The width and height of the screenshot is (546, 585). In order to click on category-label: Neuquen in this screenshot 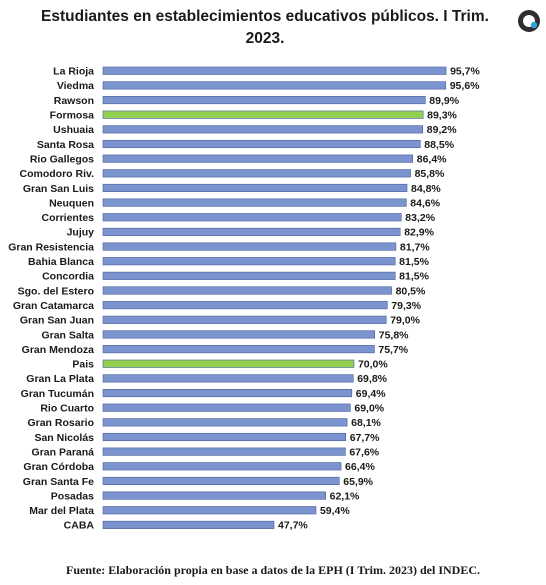, I will do `click(71, 203)`.